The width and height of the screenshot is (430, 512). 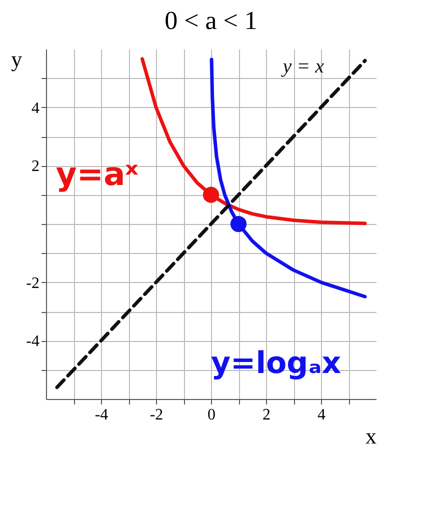 What do you see at coordinates (276, 363) in the screenshot?
I see `annotation: y=logₐx` at bounding box center [276, 363].